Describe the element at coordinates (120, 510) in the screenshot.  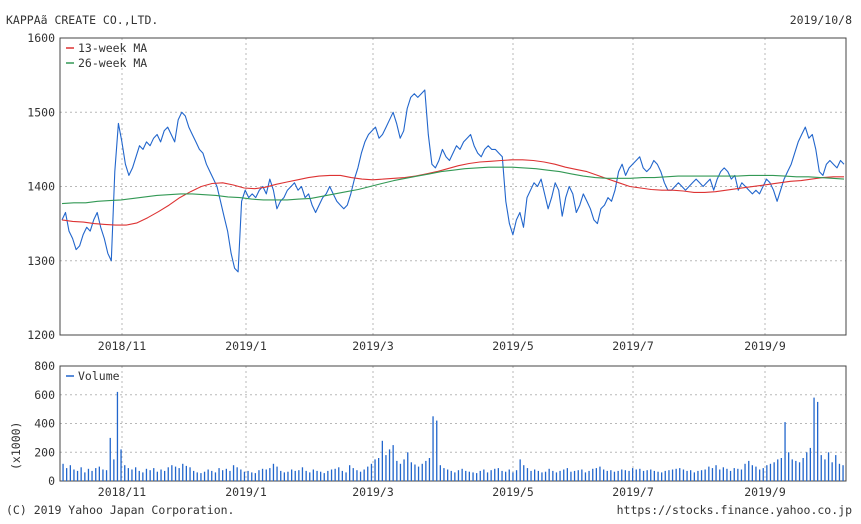
I see `copyright-text: (C) 2019 Yahoo Japan Corporation.` at that location.